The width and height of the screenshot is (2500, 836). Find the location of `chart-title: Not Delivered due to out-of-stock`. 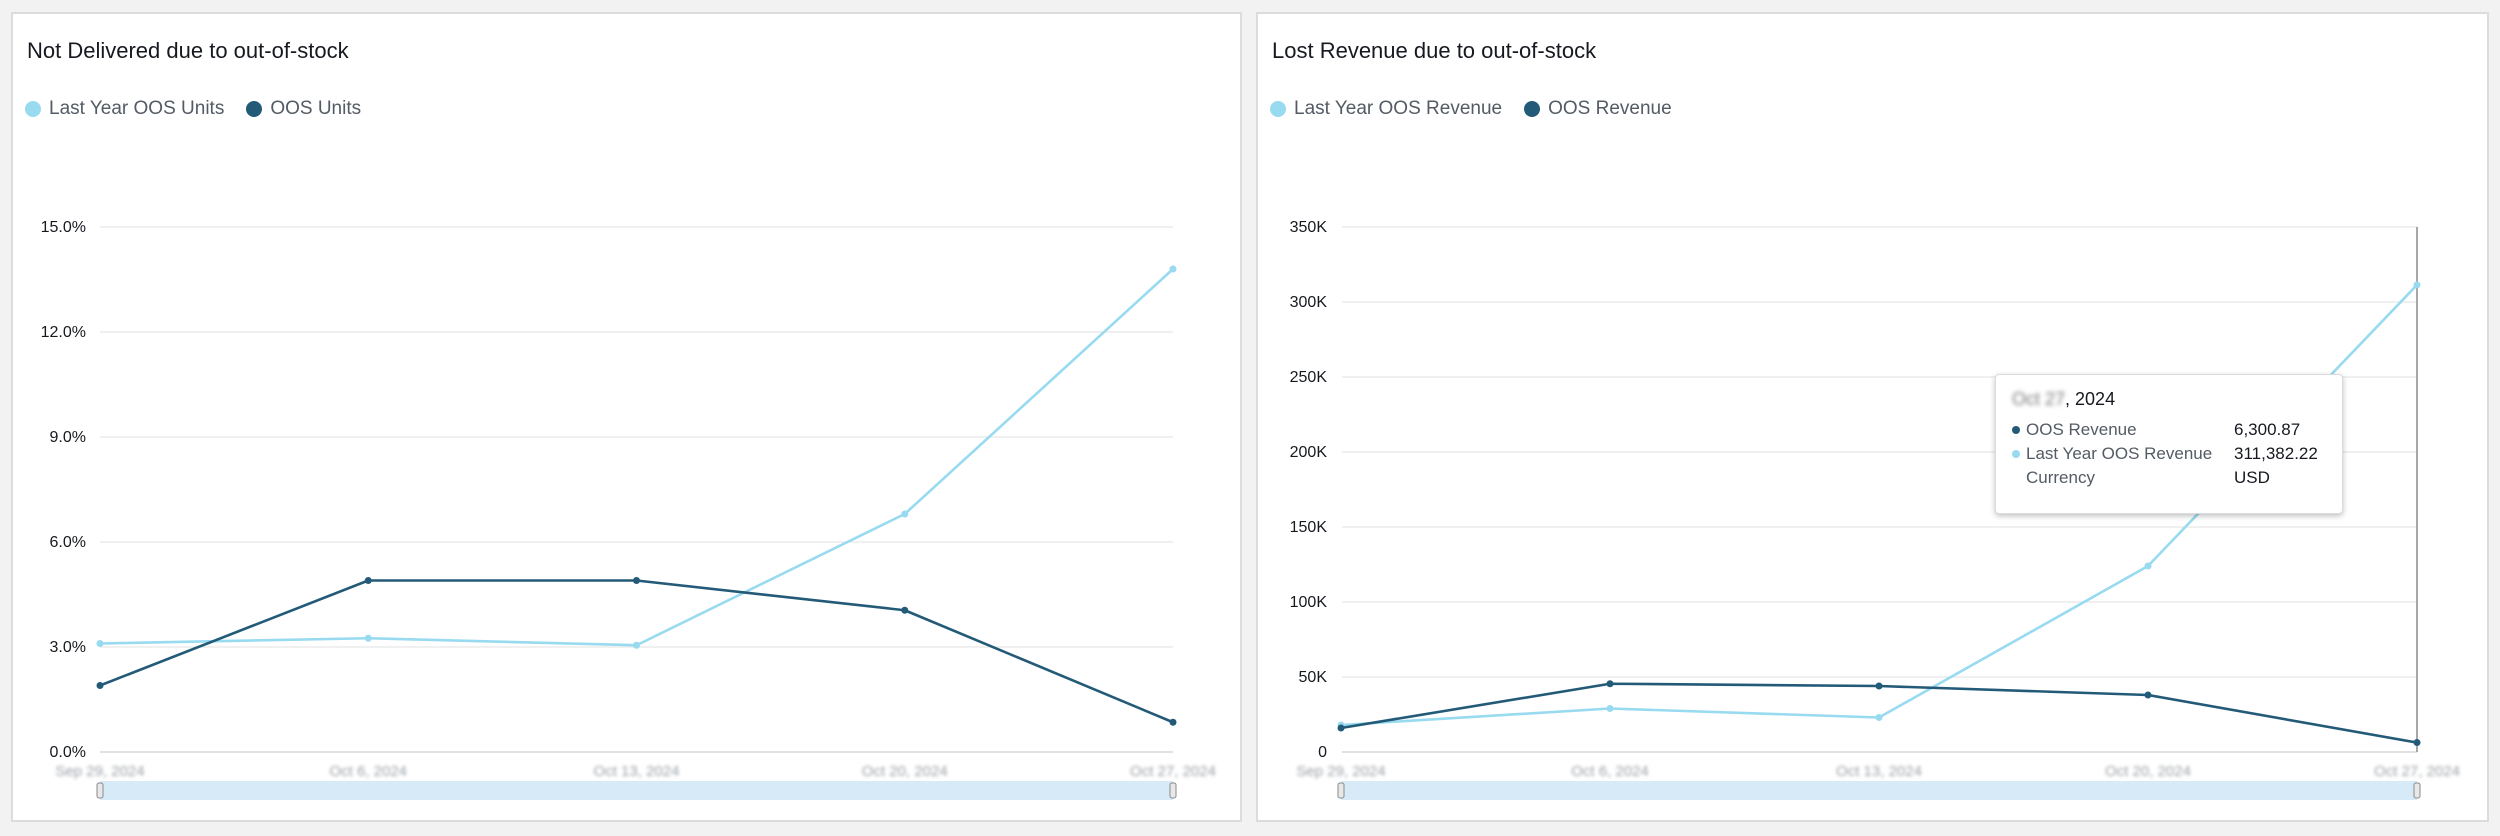

chart-title: Not Delivered due to out-of-stock is located at coordinates (188, 50).